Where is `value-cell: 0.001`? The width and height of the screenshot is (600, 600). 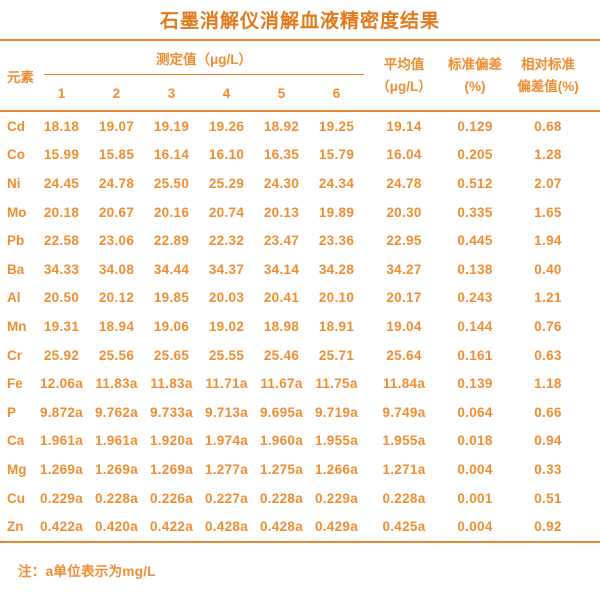 value-cell: 0.001 is located at coordinates (475, 498).